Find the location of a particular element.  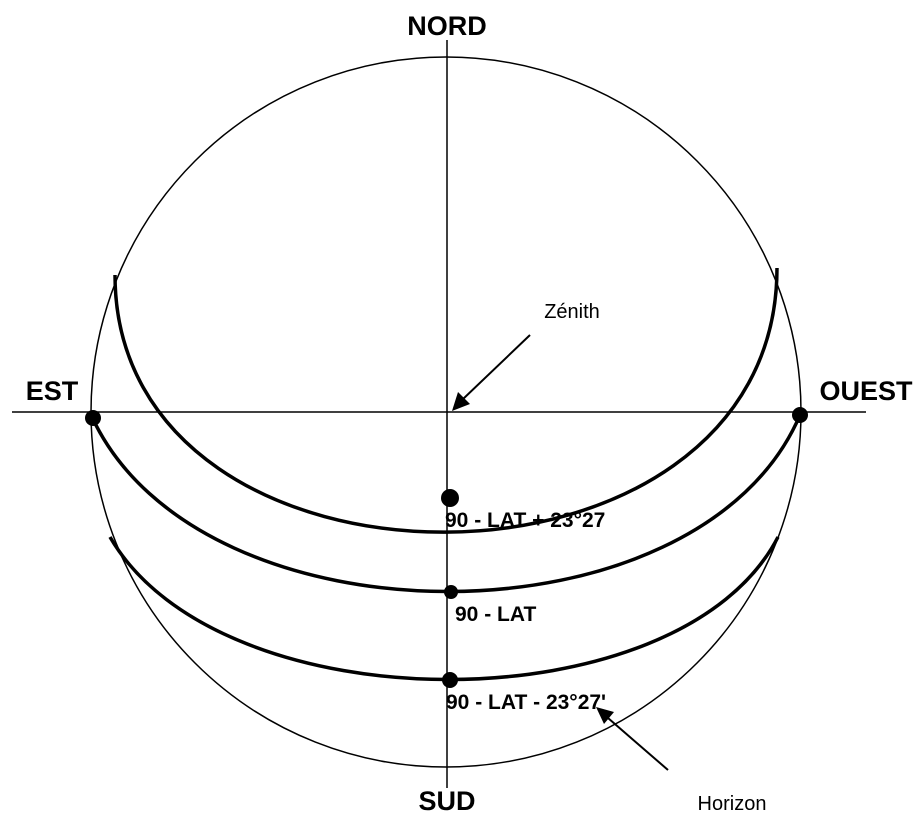

zenith-arrow is located at coordinates (496, 367).